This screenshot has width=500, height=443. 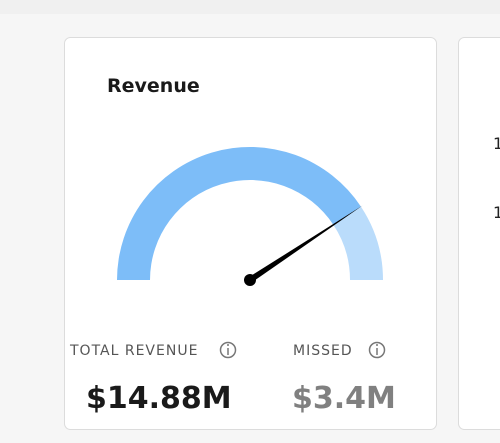 What do you see at coordinates (479, 233) in the screenshot?
I see `side-card` at bounding box center [479, 233].